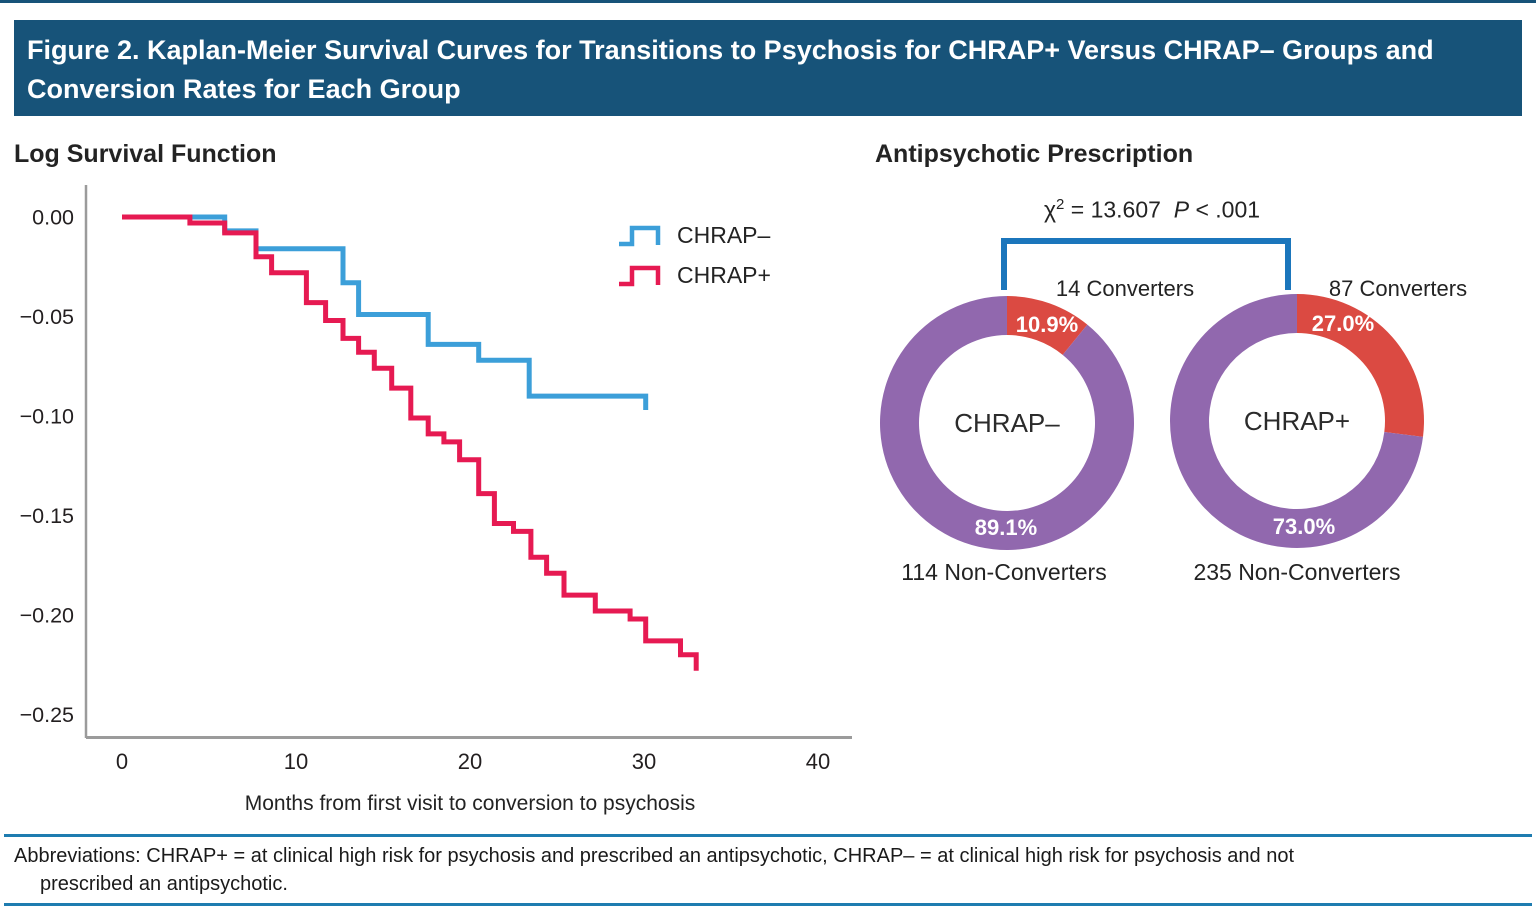  Describe the element at coordinates (724, 275) in the screenshot. I see `legend-label-chrap-plus: CHRAP+` at that location.